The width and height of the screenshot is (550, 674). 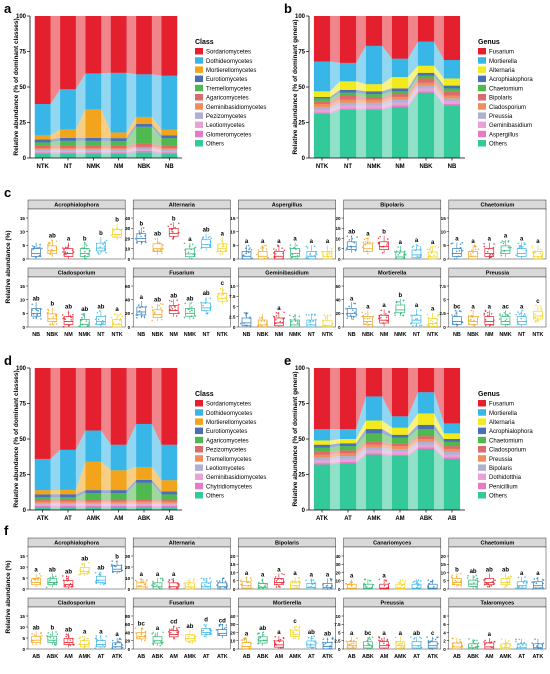 What do you see at coordinates (106, 505) in the screenshot?
I see `area-band-Geminibasidiomycetes` at bounding box center [106, 505].